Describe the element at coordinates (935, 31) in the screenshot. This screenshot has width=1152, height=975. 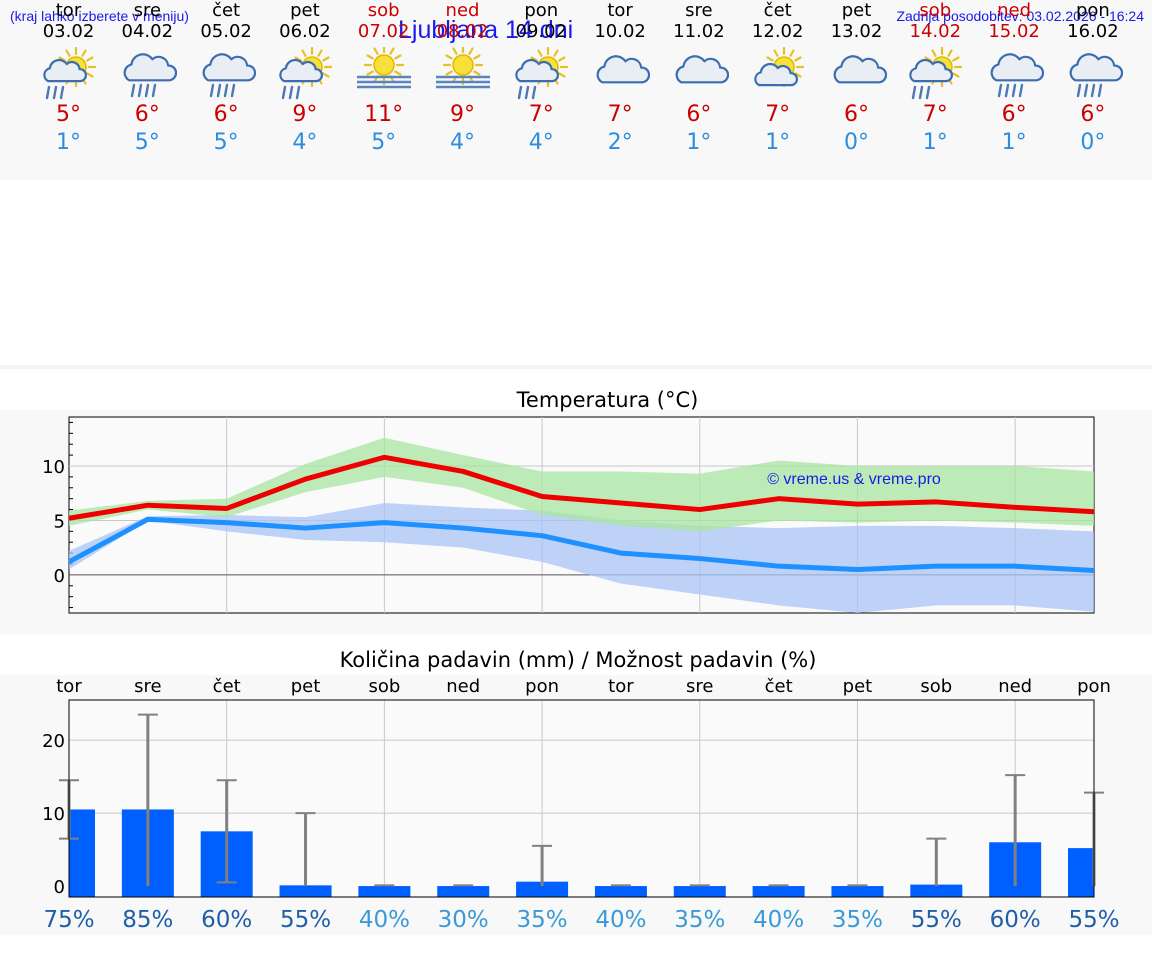
I see `day-date: 14.02` at that location.